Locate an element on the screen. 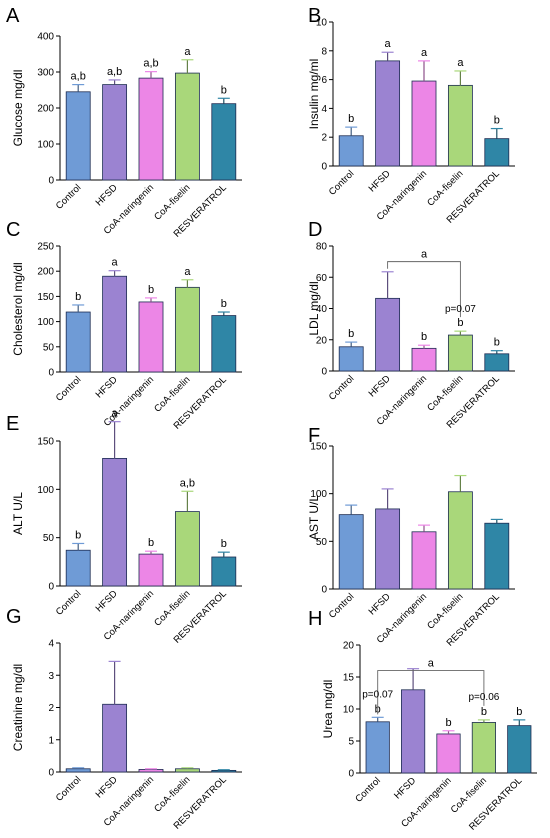 The image size is (550, 838). y-tick-label: 8 is located at coordinates (324, 51).